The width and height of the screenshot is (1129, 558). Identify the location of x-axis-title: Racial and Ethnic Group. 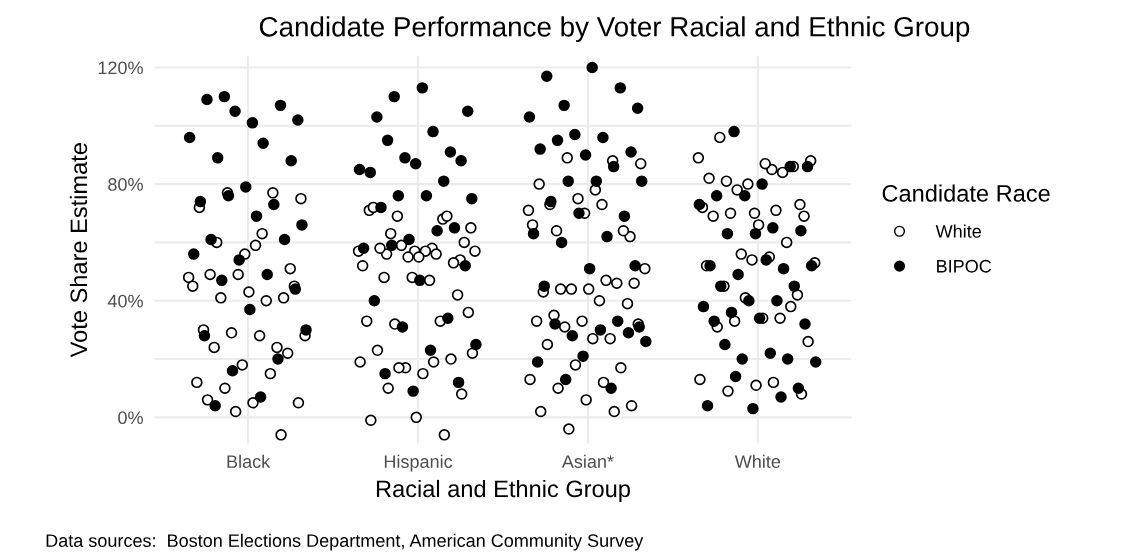
(503, 490).